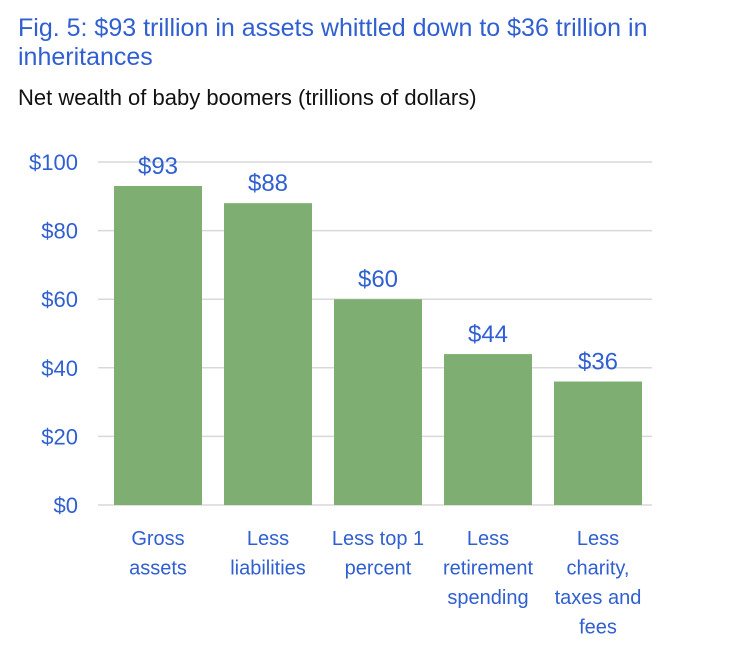  Describe the element at coordinates (268, 183) in the screenshot. I see `bar-value-label: $88` at that location.